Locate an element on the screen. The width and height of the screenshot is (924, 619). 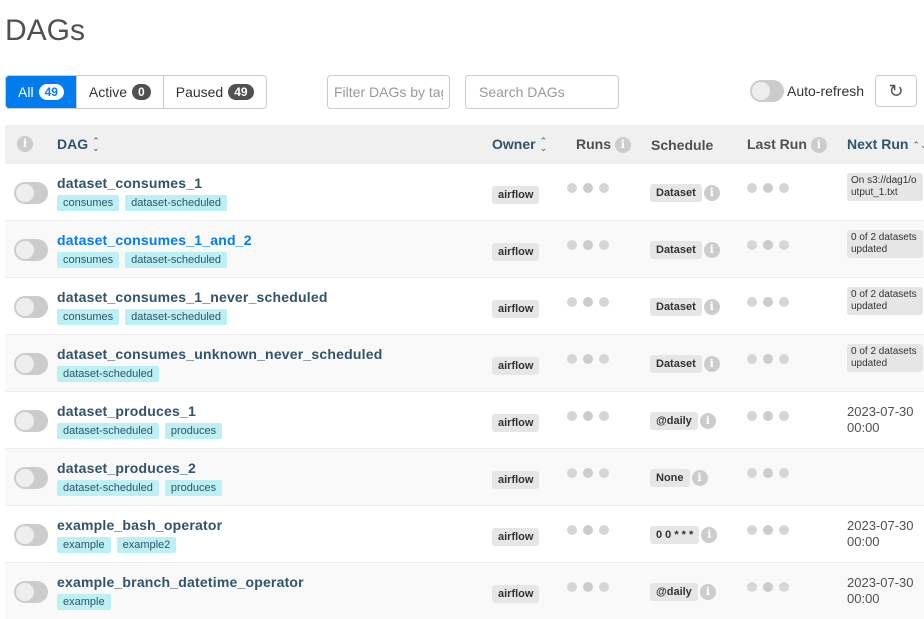
dag-link: dataset_consumes_1_never_scheduled is located at coordinates (192, 297).